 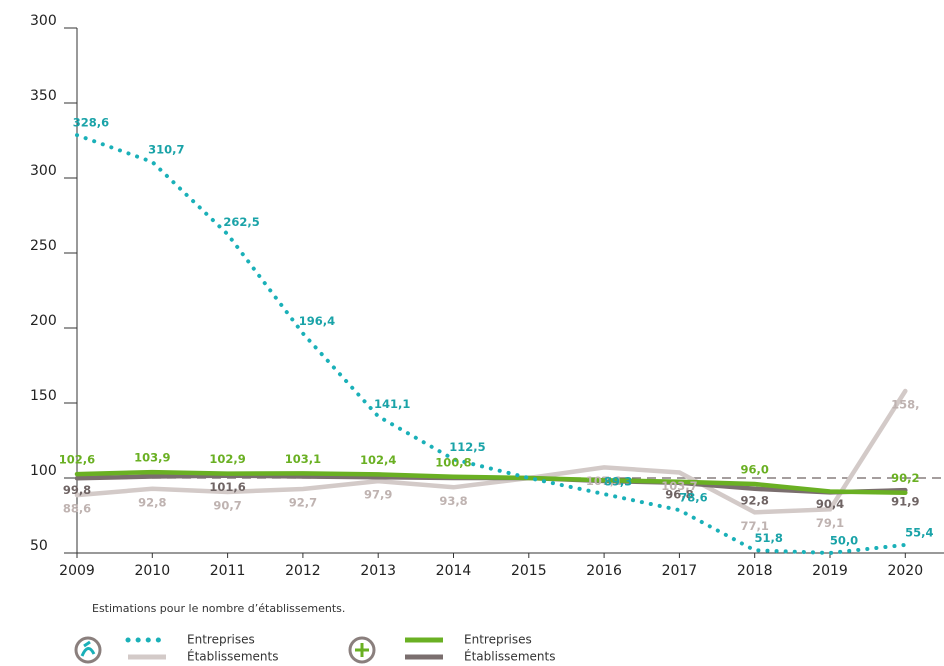 I want to click on data-label: 99,8, so click(x=77, y=490).